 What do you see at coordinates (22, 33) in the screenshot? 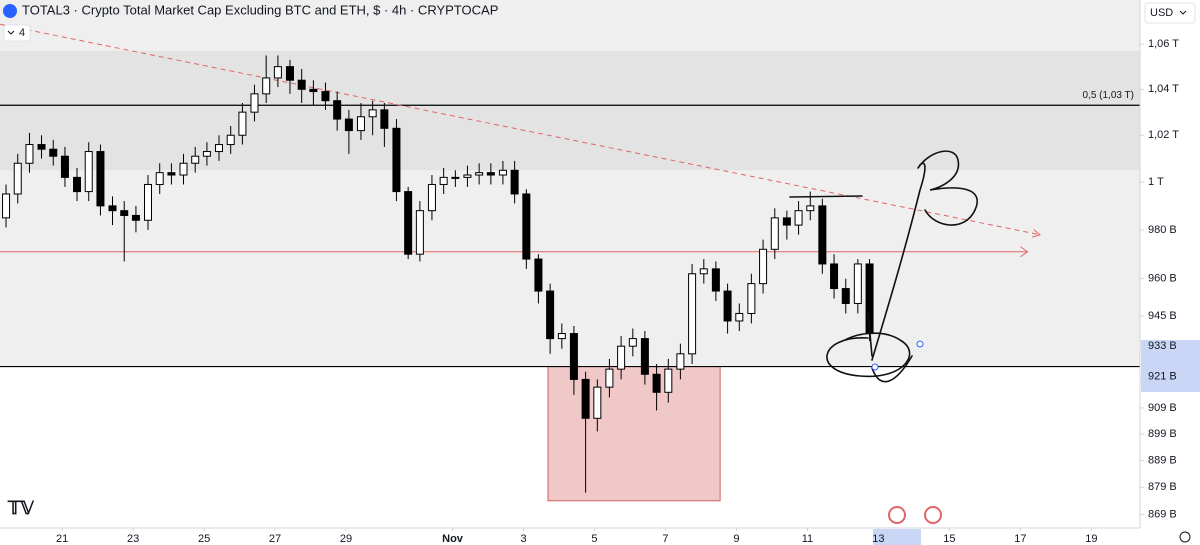
I see `indicator-count: 4` at bounding box center [22, 33].